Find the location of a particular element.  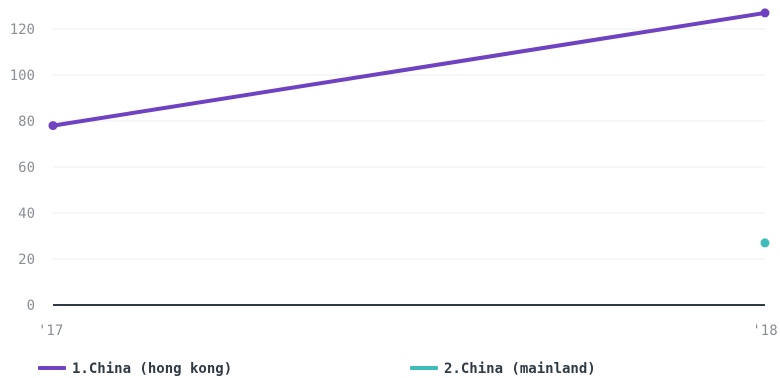

legend-label: 1.China (hong kong) is located at coordinates (152, 369).